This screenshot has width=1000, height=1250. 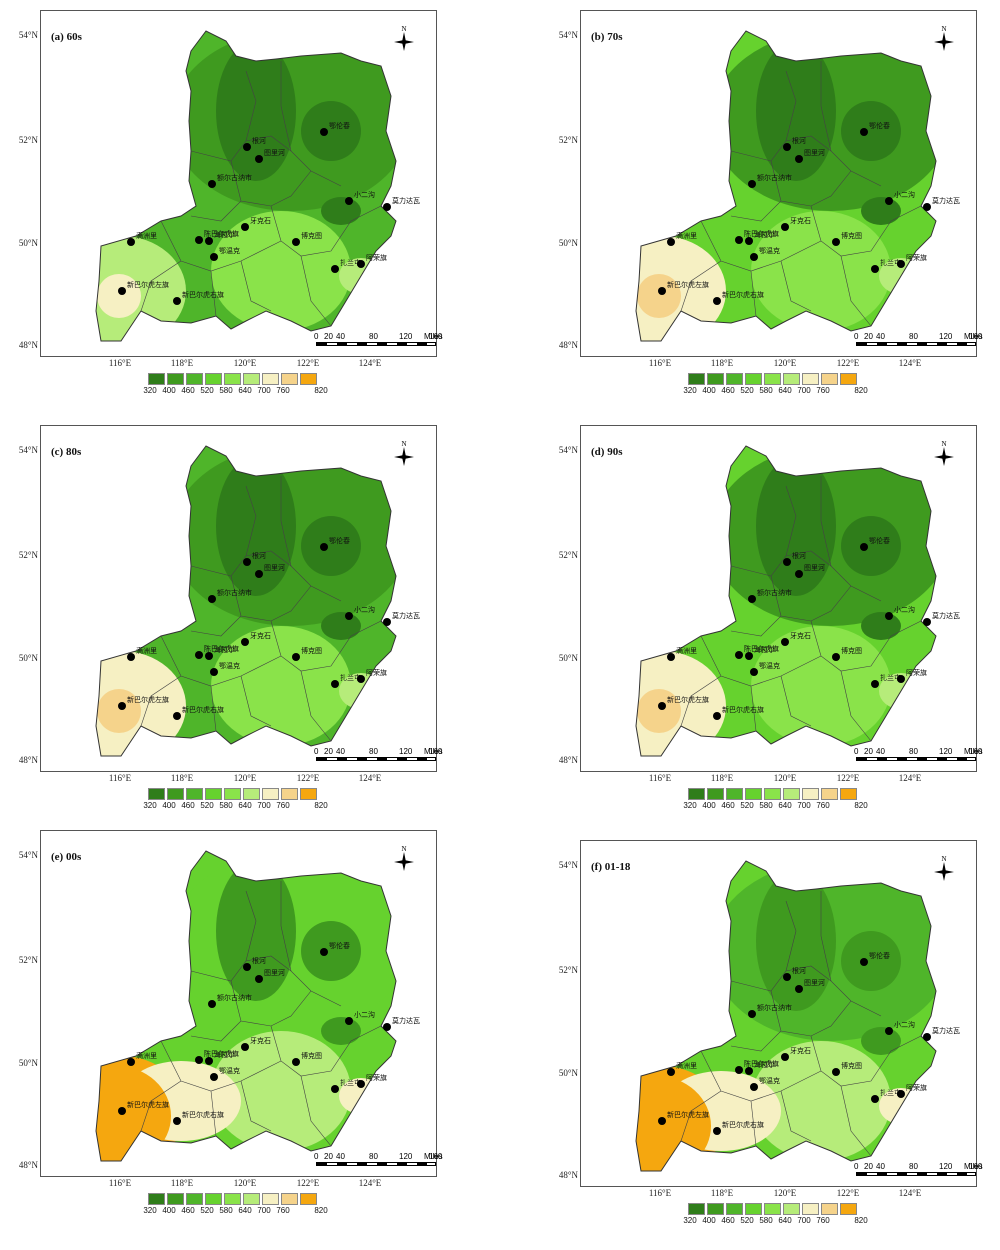 I want to click on panel-title: (e) 00s, so click(x=66, y=857).